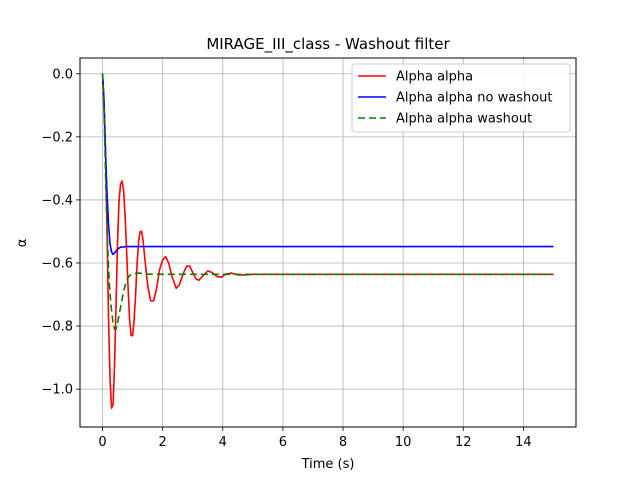 This screenshot has height=480, width=640. I want to click on legend-label-3: Alpha alpha washout, so click(464, 119).